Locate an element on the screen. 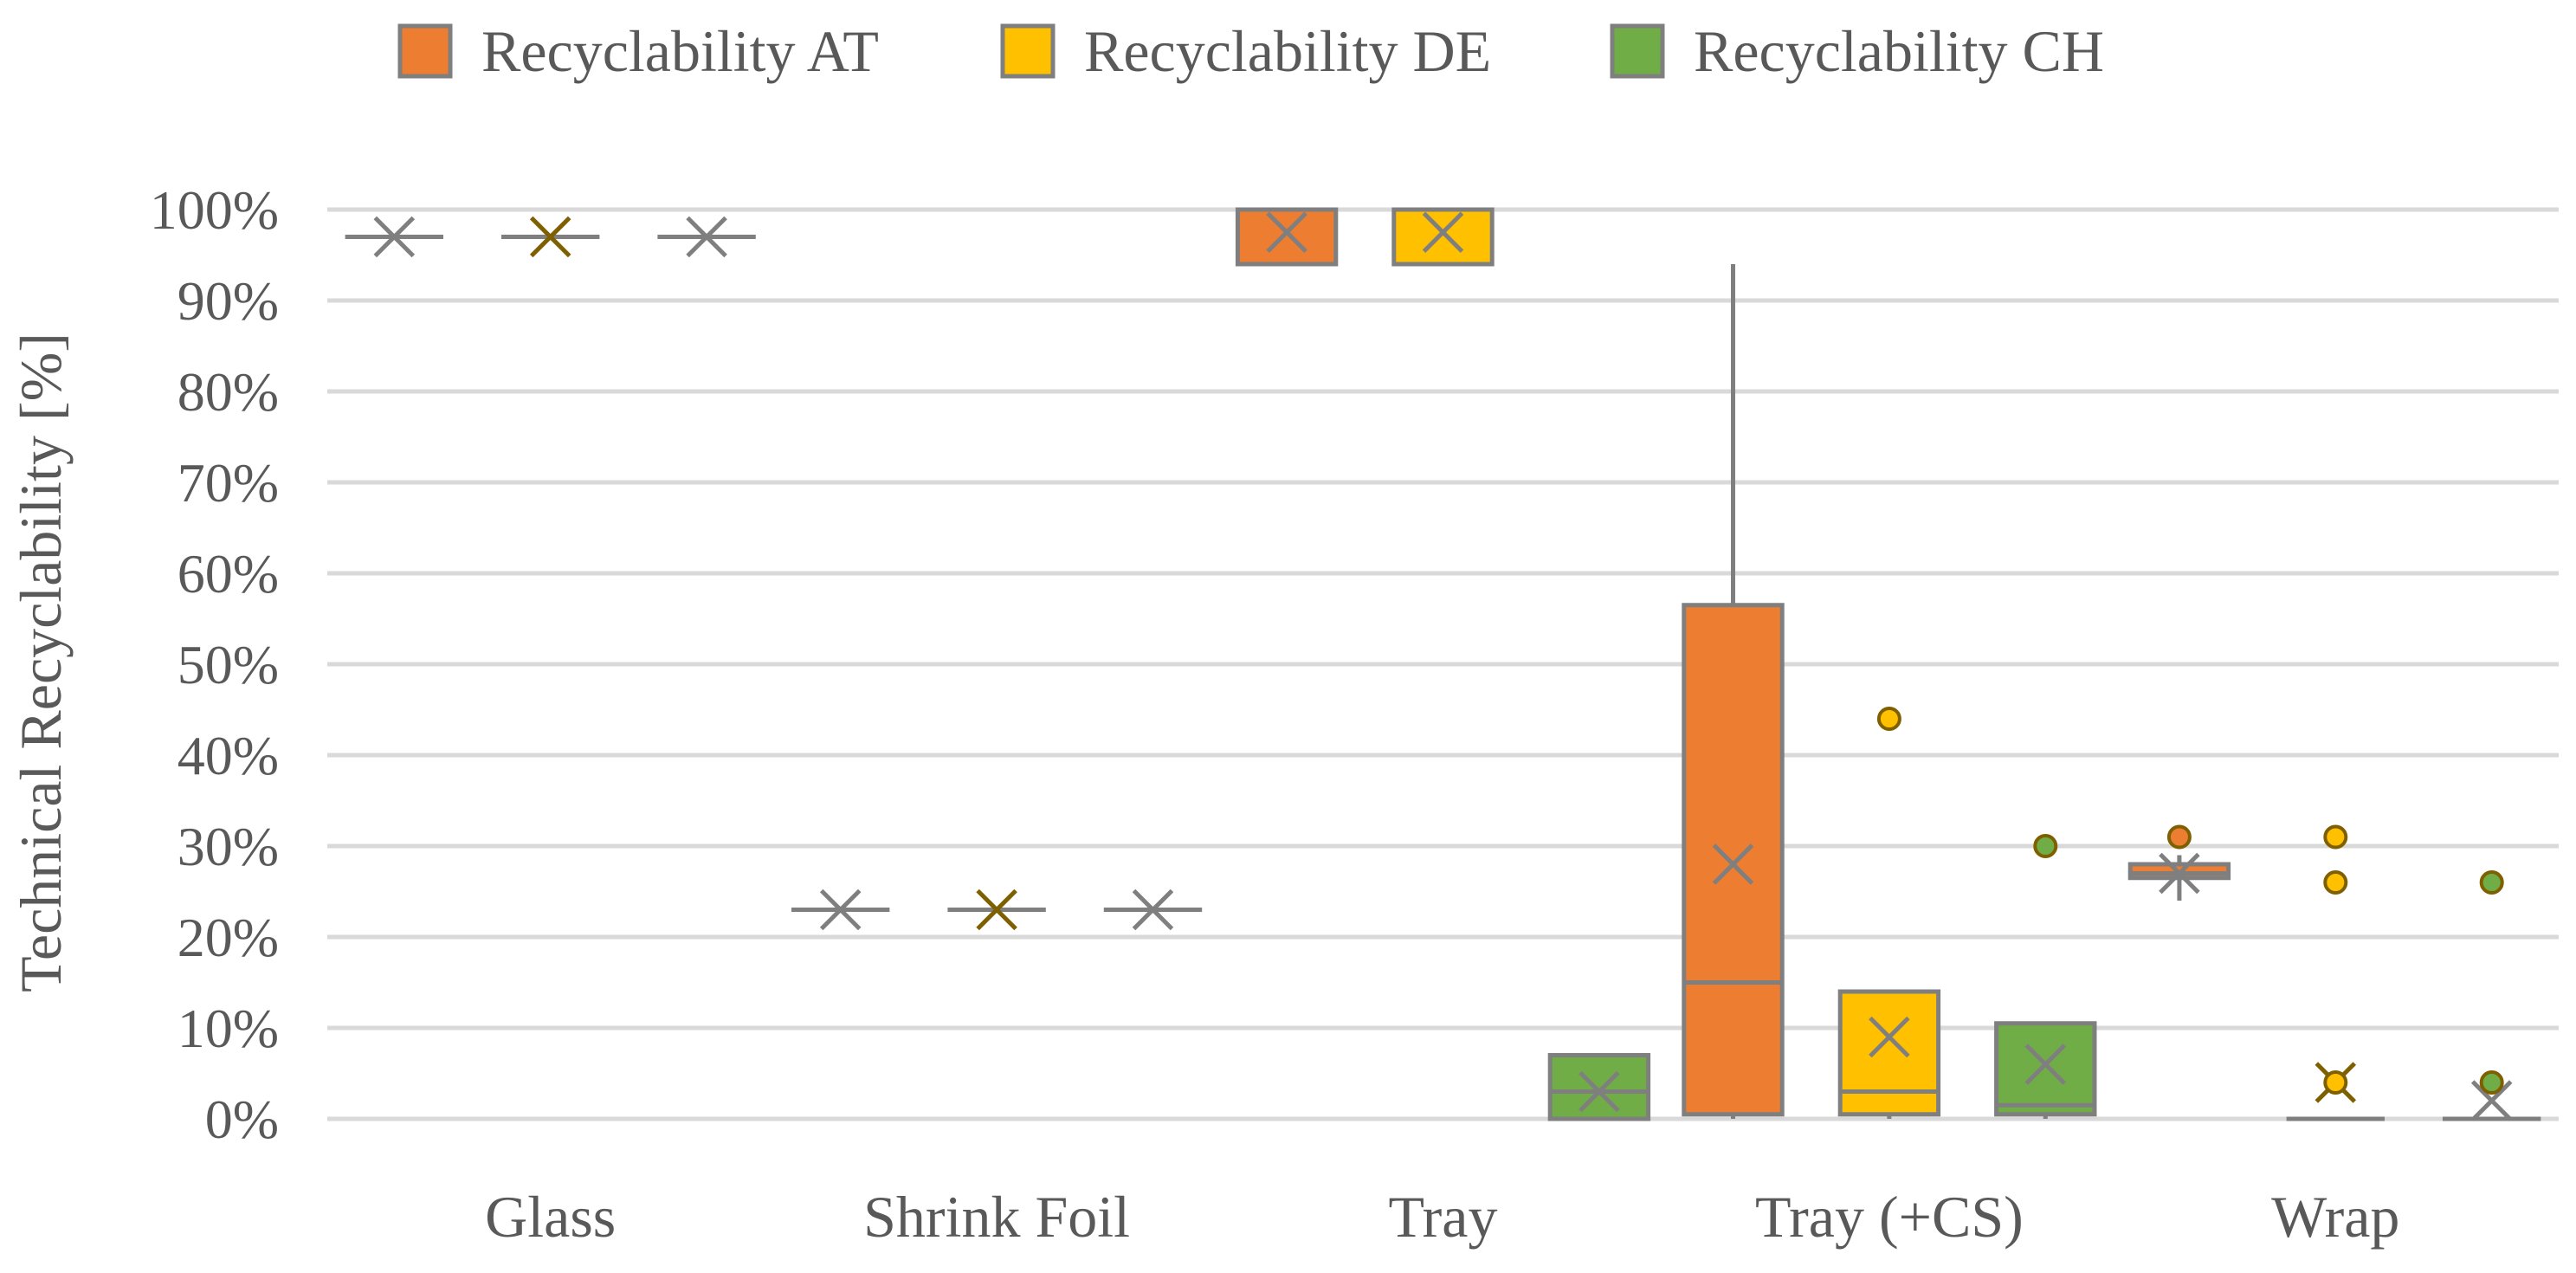 The height and width of the screenshot is (1273, 2576). box-recyclability-de-wrap is located at coordinates (2335, 972).